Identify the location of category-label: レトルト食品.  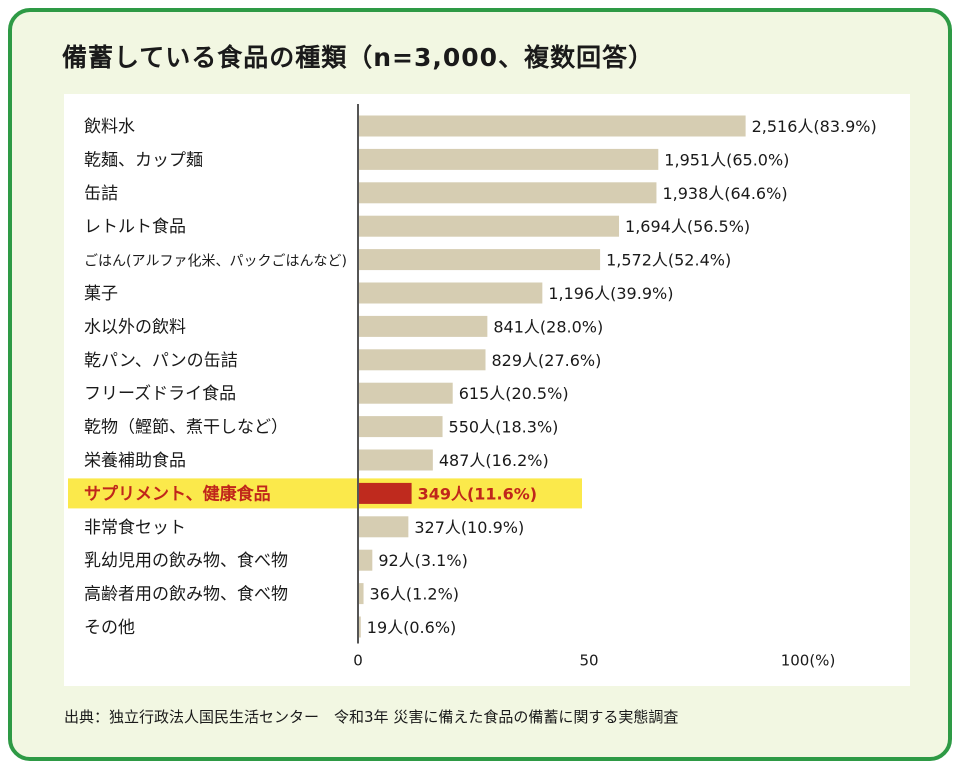
(135, 227).